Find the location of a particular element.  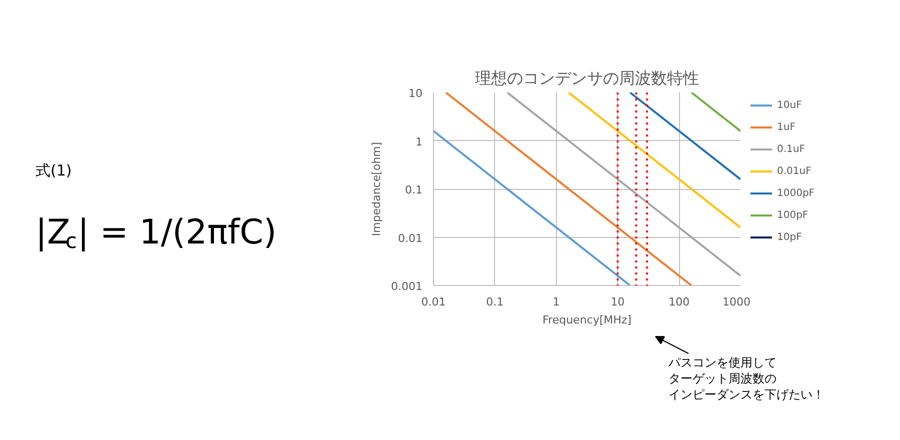

y-tick-label: 1 is located at coordinates (419, 141).